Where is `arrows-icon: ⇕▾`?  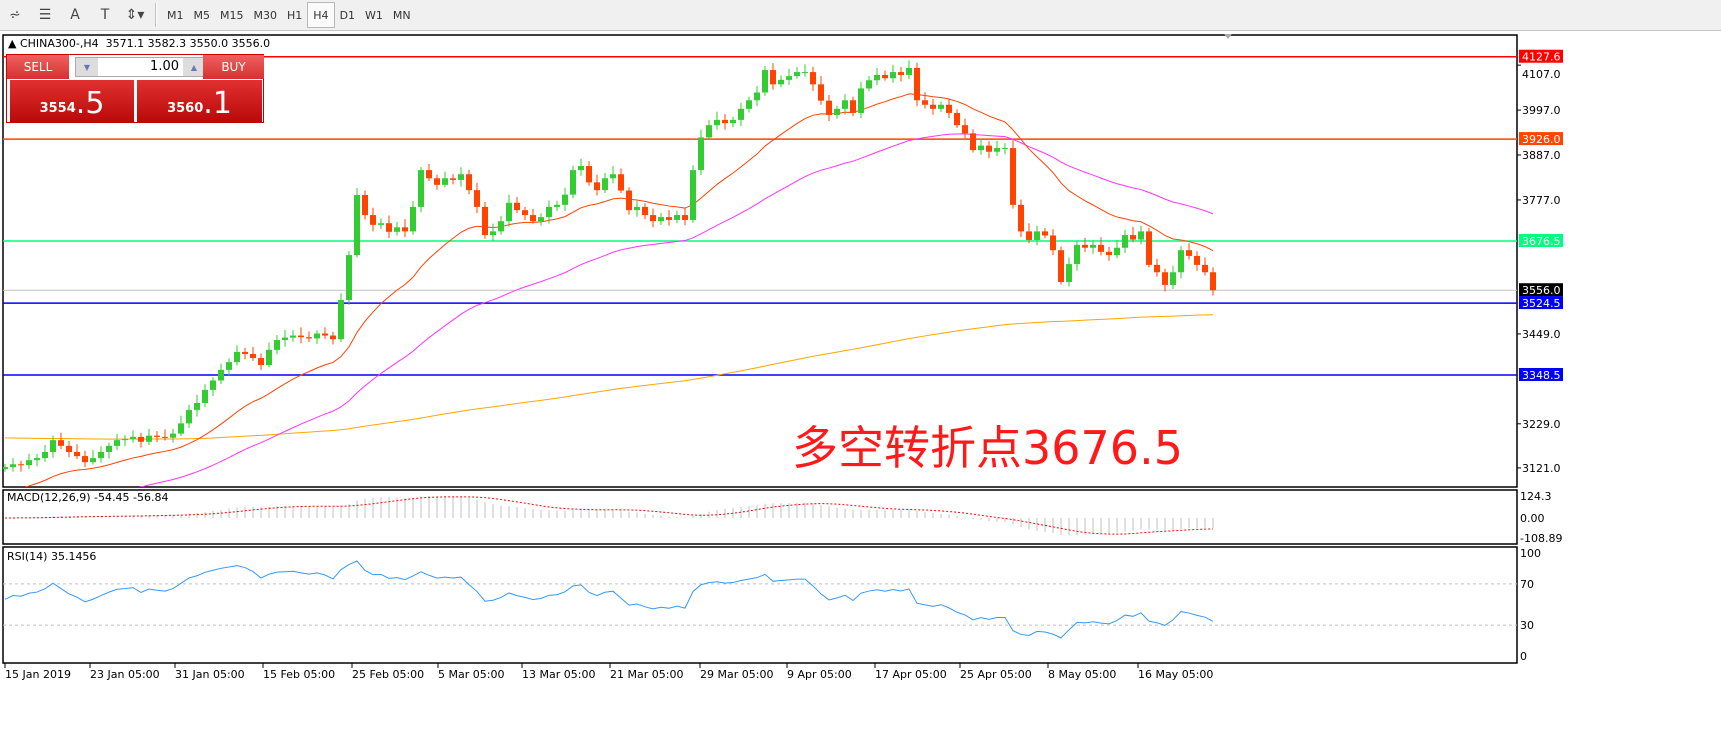 arrows-icon: ⇕▾ is located at coordinates (135, 15).